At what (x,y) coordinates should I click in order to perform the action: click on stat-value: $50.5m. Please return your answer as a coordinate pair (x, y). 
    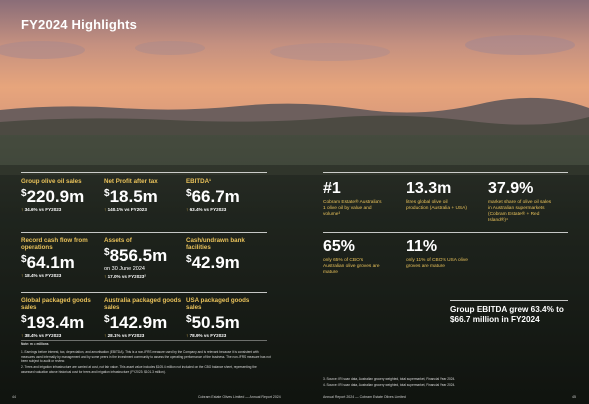
    Looking at the image, I should click on (213, 322).